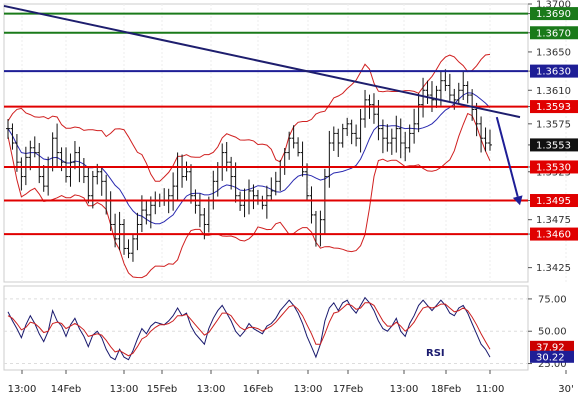 The height and width of the screenshot is (408, 580). I want to click on current-price-badge, so click(554, 145).